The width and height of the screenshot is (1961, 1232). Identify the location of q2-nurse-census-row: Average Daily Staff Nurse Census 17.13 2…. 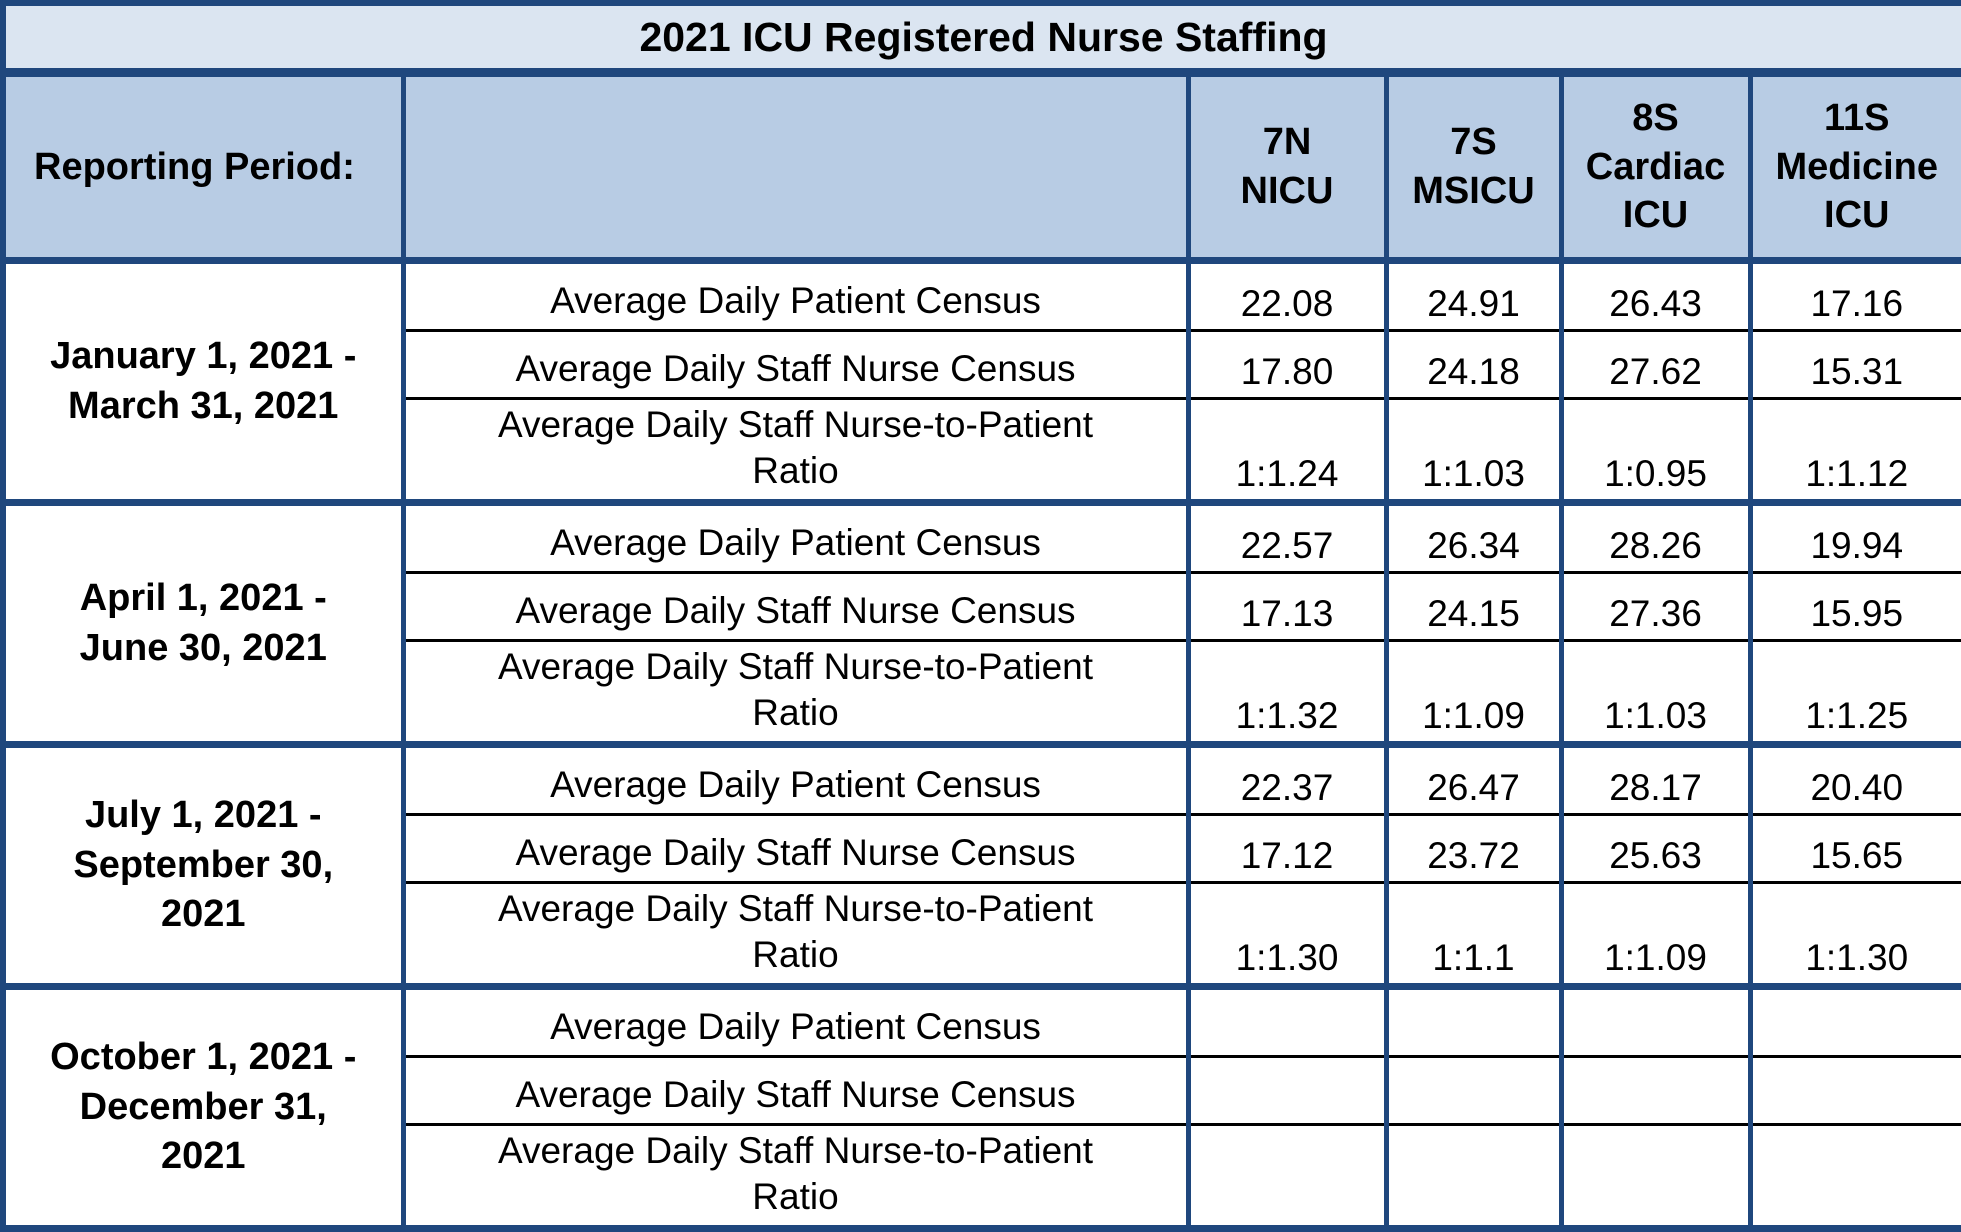
(982, 607).